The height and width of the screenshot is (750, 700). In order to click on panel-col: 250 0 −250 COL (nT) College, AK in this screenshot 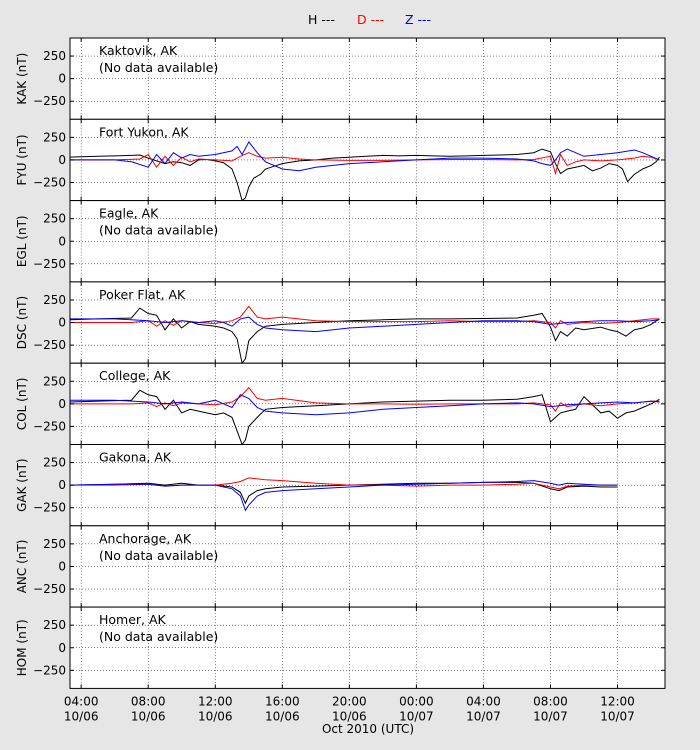, I will do `click(340, 404)`.